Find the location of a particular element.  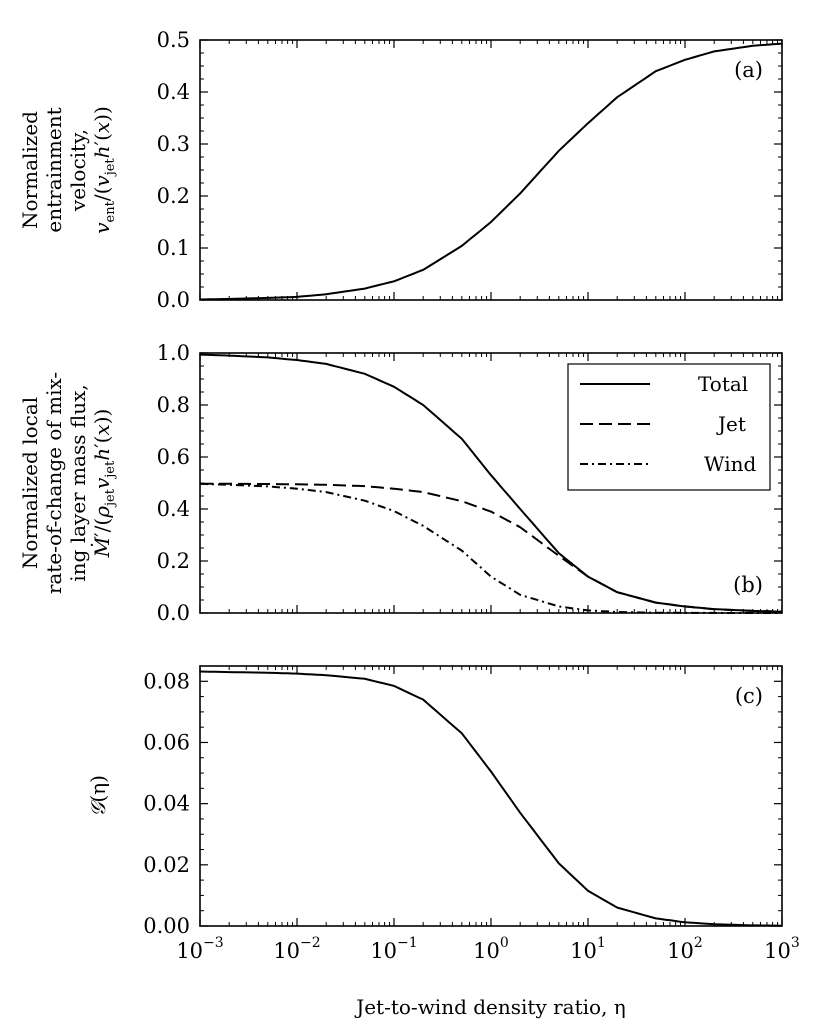

series-wind-line is located at coordinates (490, 548).